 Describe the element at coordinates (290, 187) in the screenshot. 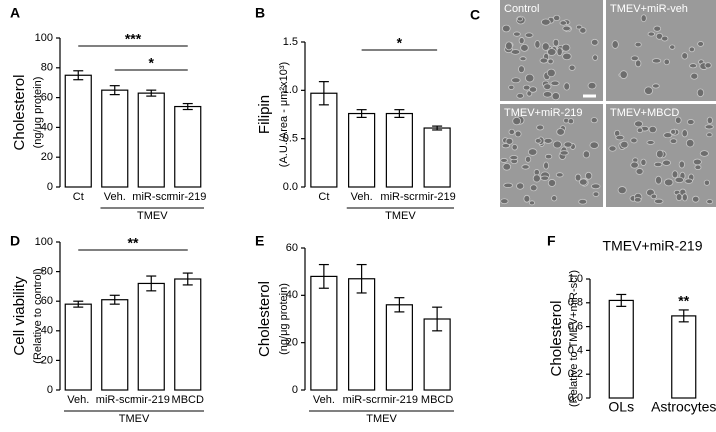

I see `y-tick-label: 0.0` at that location.